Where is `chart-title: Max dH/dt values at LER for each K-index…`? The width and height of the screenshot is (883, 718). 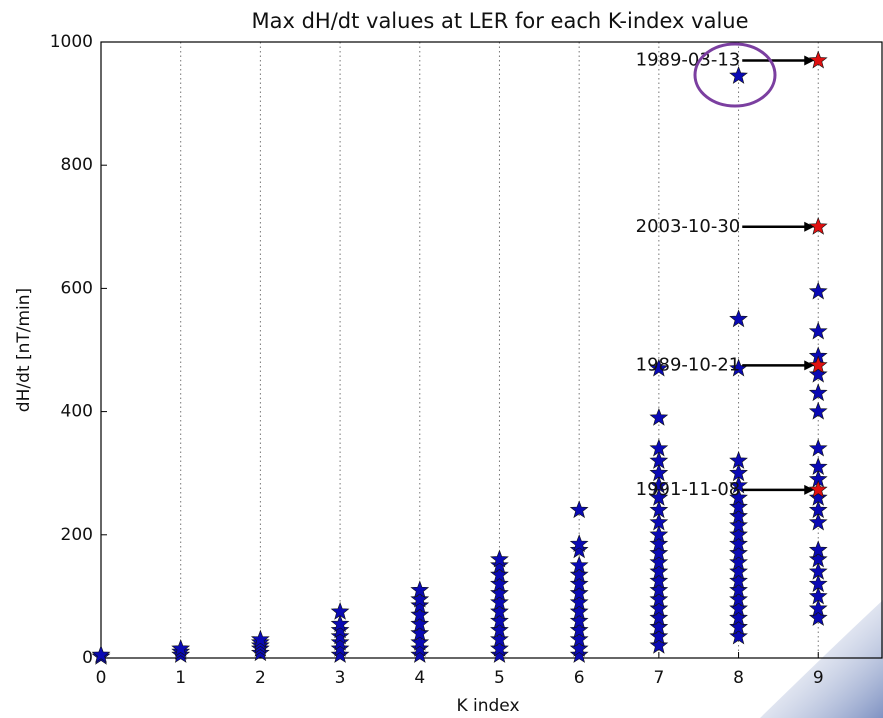
chart-title: Max dH/dt values at LER for each K-index… is located at coordinates (499, 21).